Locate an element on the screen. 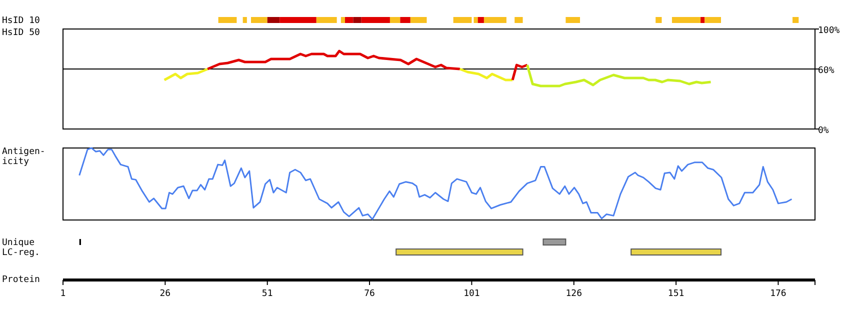 This screenshot has width=850, height=320. y-tick-label: 100% is located at coordinates (829, 31).